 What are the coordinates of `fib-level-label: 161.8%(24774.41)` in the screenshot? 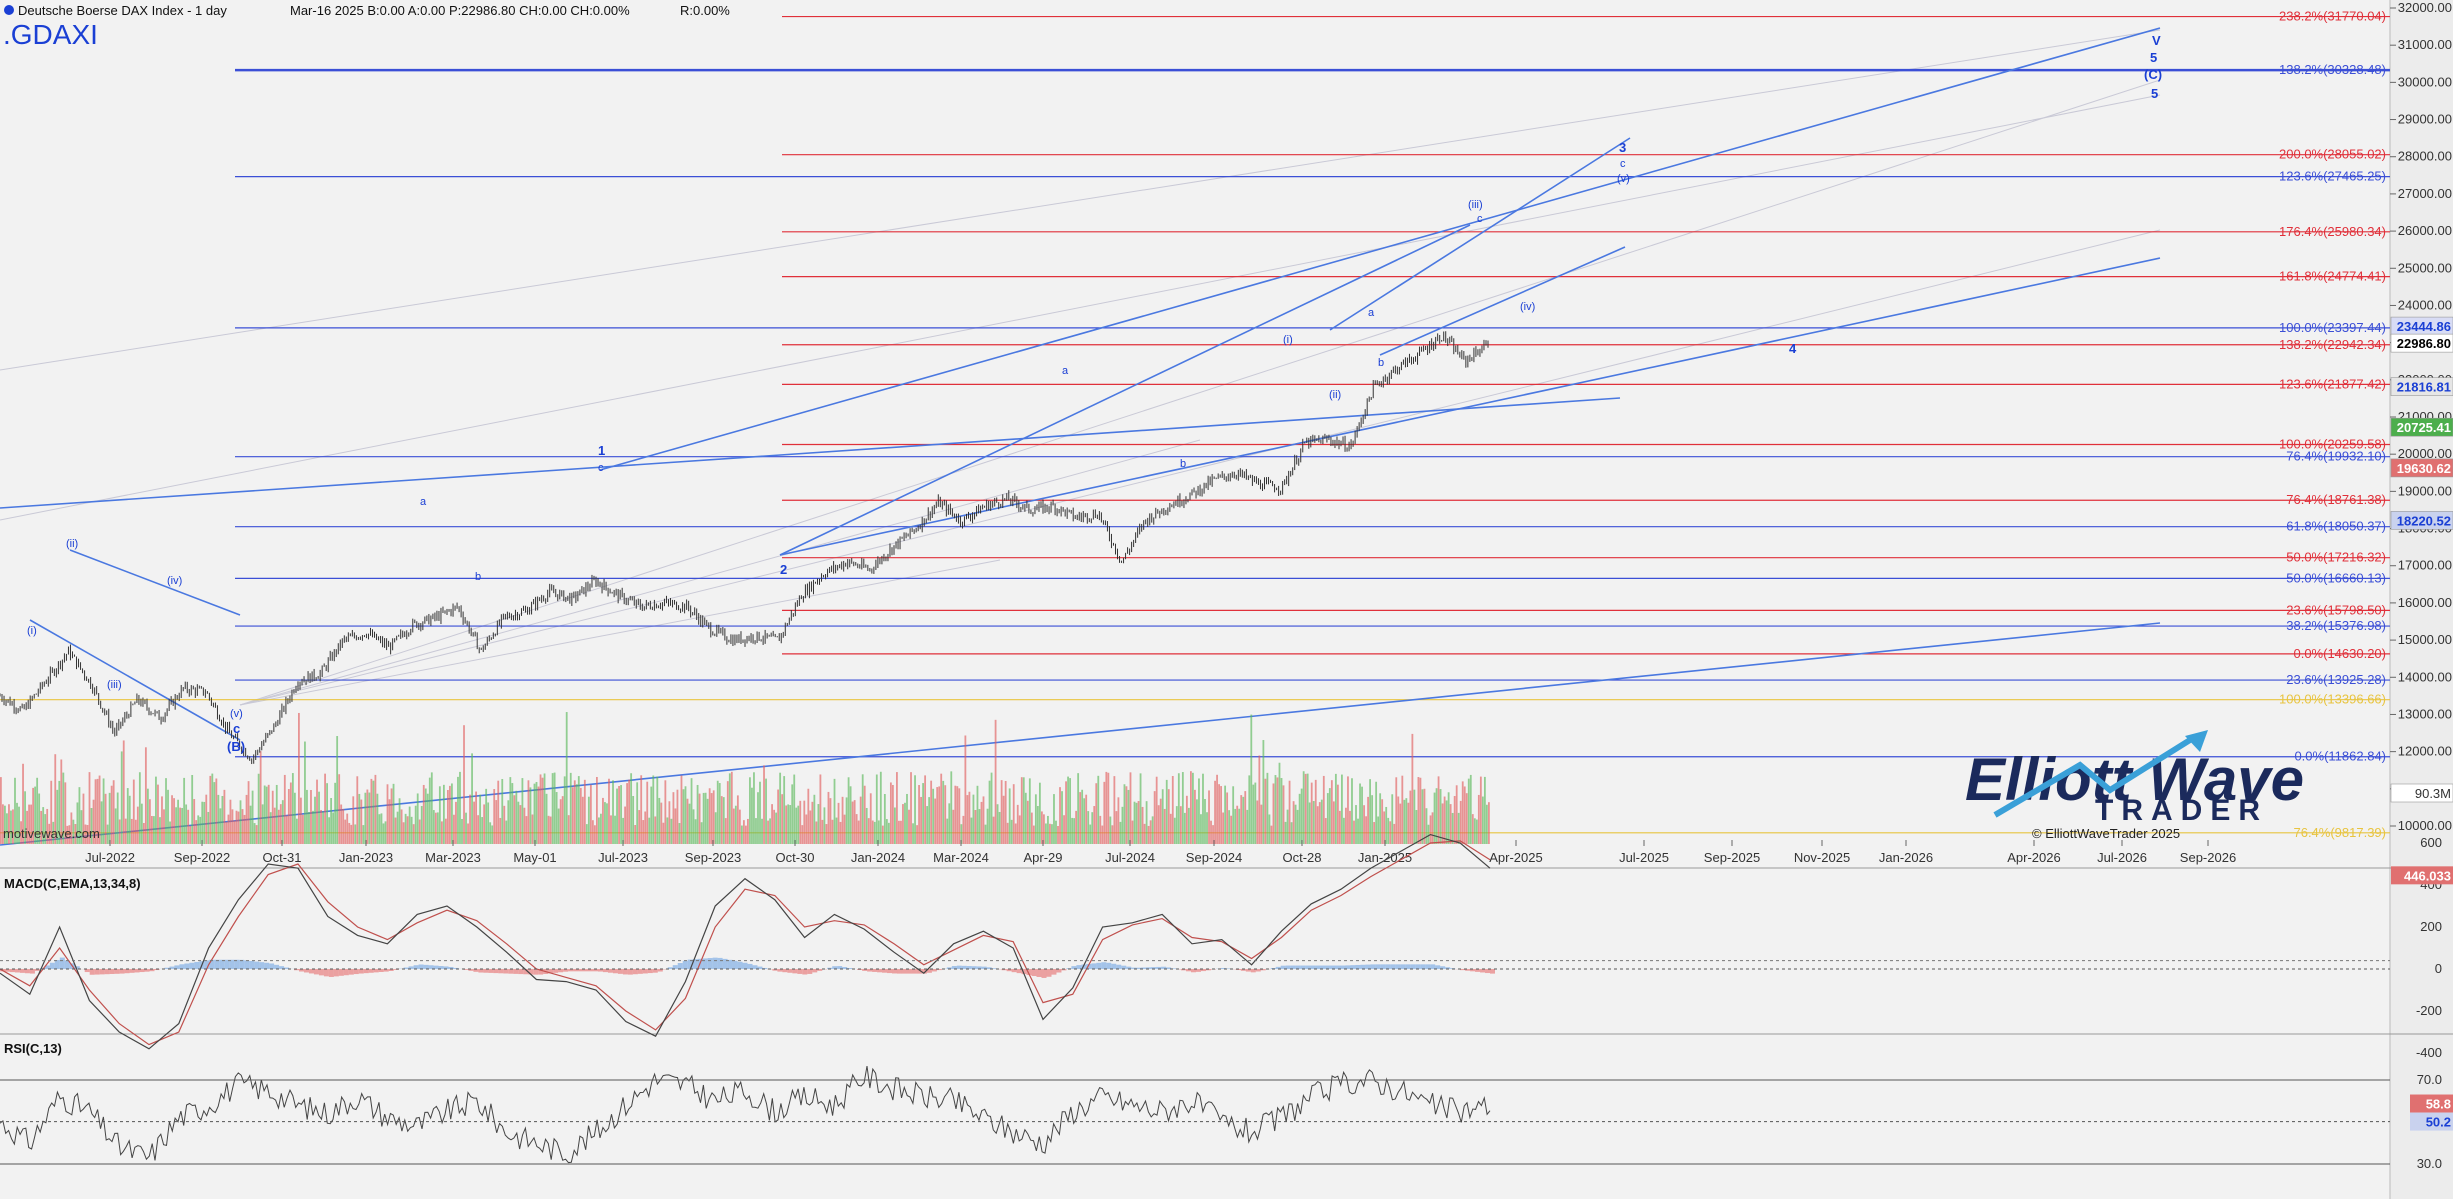 It's located at (2332, 276).